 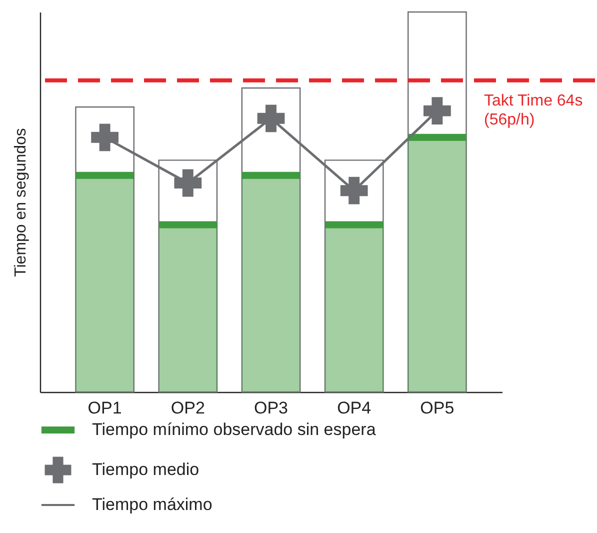 What do you see at coordinates (437, 408) in the screenshot?
I see `x-tick-label: OP5` at bounding box center [437, 408].